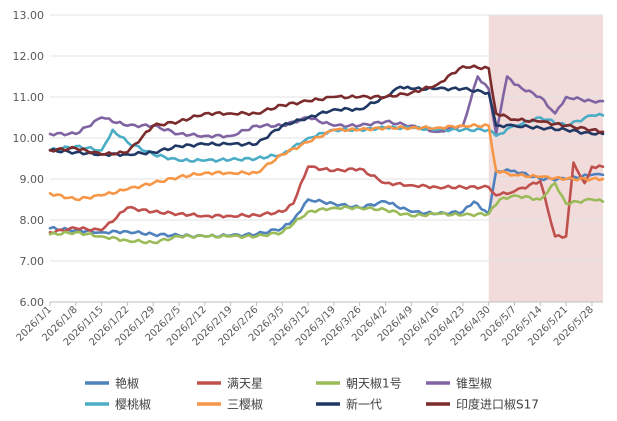  Describe the element at coordinates (374, 384) in the screenshot. I see `legend-label: 朝天椒1号` at that location.